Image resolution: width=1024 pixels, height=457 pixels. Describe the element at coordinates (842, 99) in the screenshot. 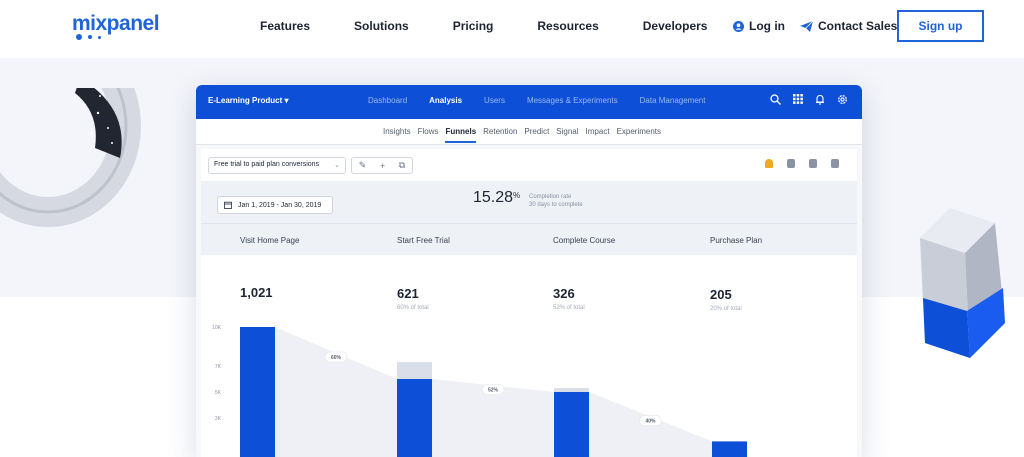

I see `gear-icon` at that location.